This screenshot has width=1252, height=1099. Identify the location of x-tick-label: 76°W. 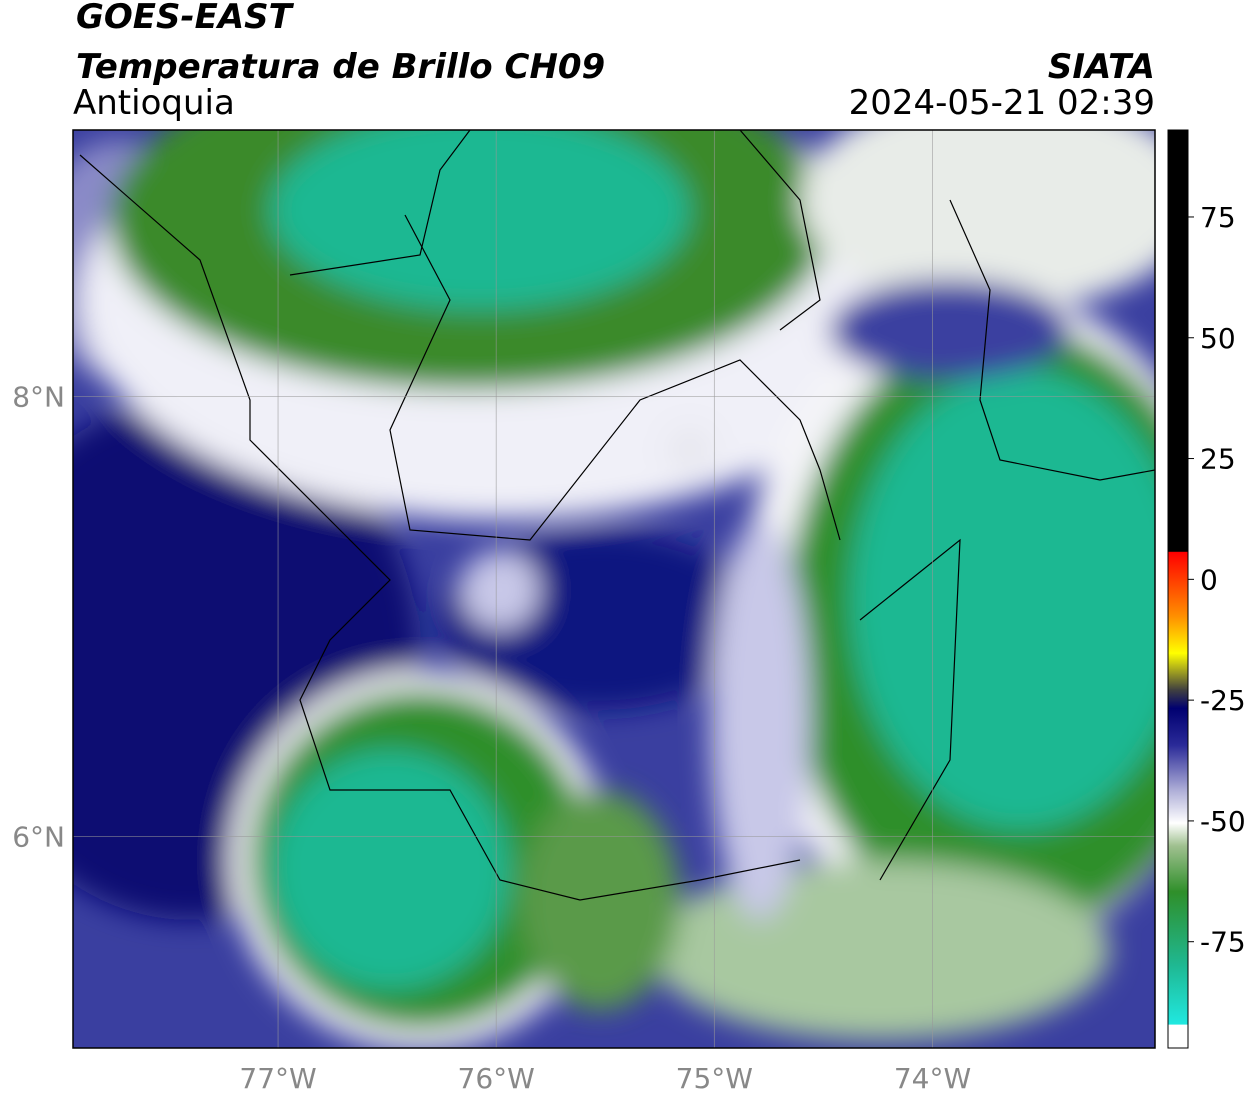
(496, 1078).